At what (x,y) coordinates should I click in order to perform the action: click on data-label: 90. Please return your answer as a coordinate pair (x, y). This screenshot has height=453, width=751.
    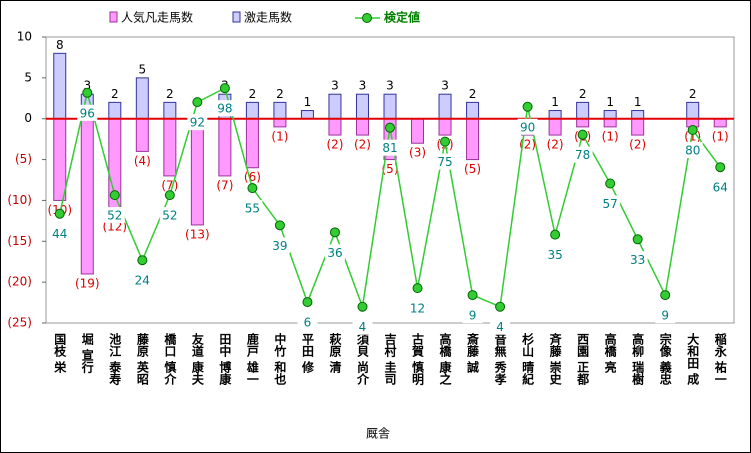
    Looking at the image, I should click on (527, 127).